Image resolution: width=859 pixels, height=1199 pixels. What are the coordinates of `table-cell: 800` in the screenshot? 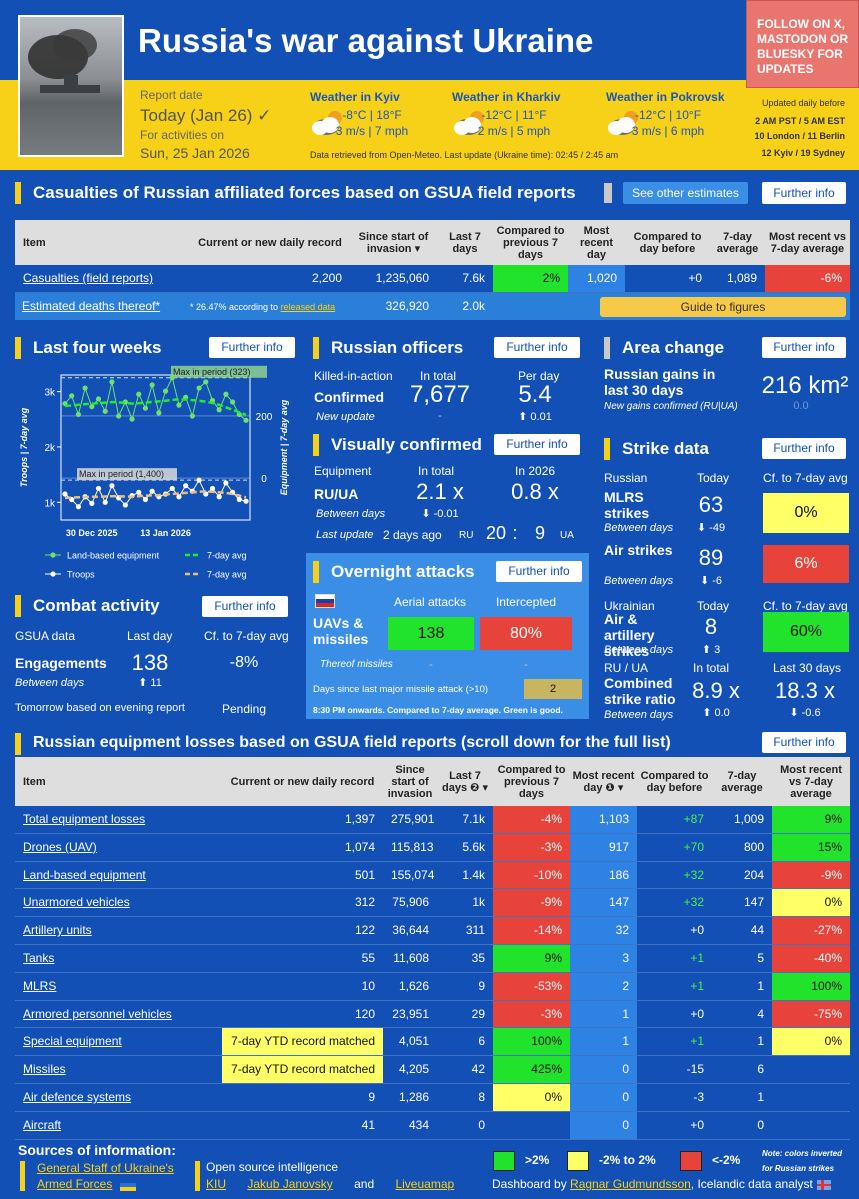 It's located at (753, 846).